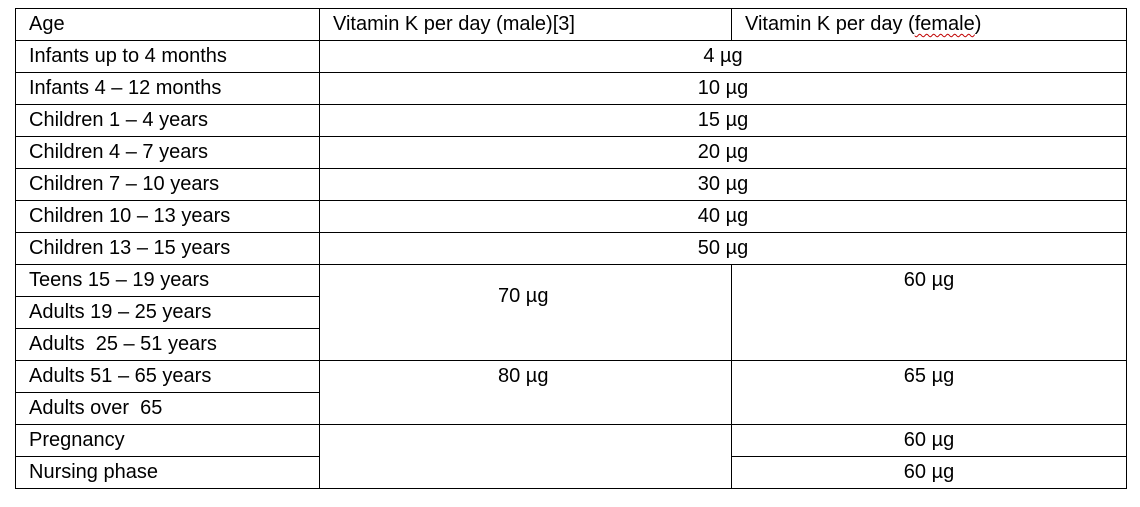  I want to click on age-cell: Adults 19 – 25 years, so click(167, 312).